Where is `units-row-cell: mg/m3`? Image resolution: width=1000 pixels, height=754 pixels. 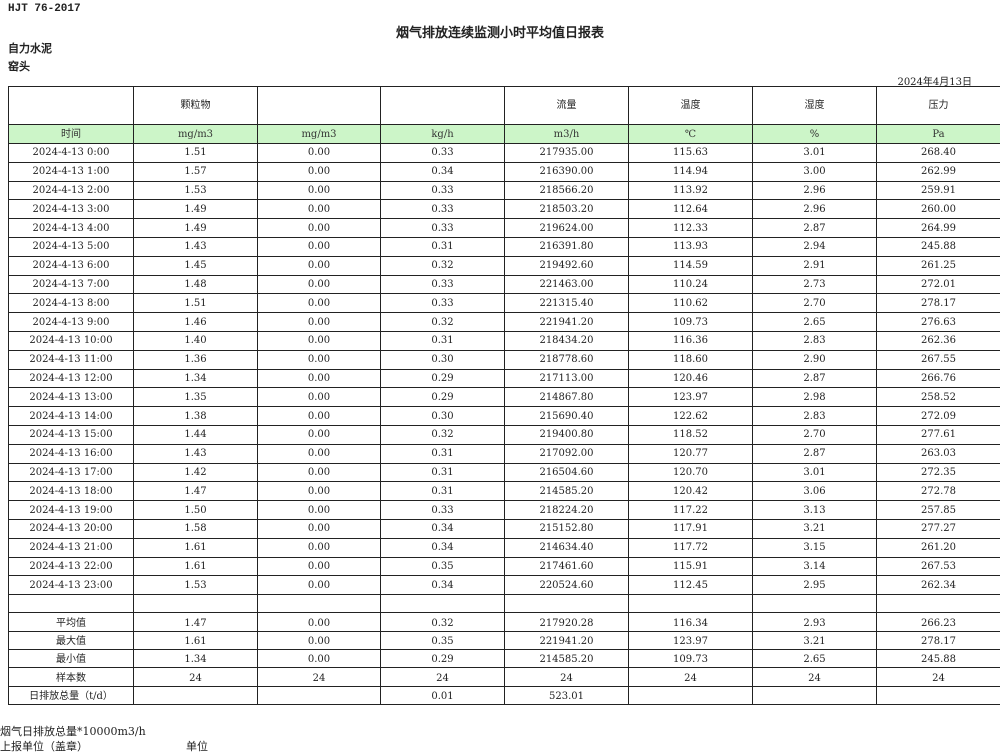
units-row-cell: mg/m3 is located at coordinates (196, 134).